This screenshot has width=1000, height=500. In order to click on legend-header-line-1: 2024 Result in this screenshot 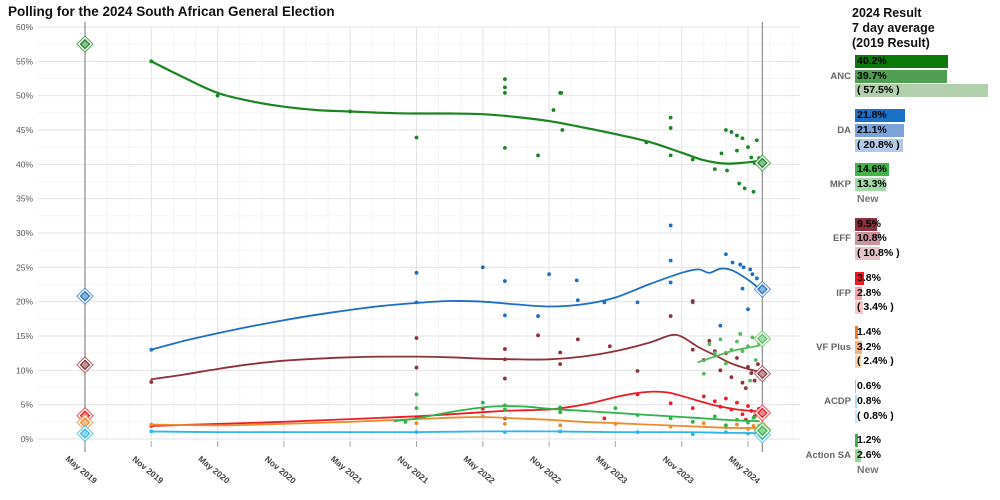, I will do `click(887, 13)`.